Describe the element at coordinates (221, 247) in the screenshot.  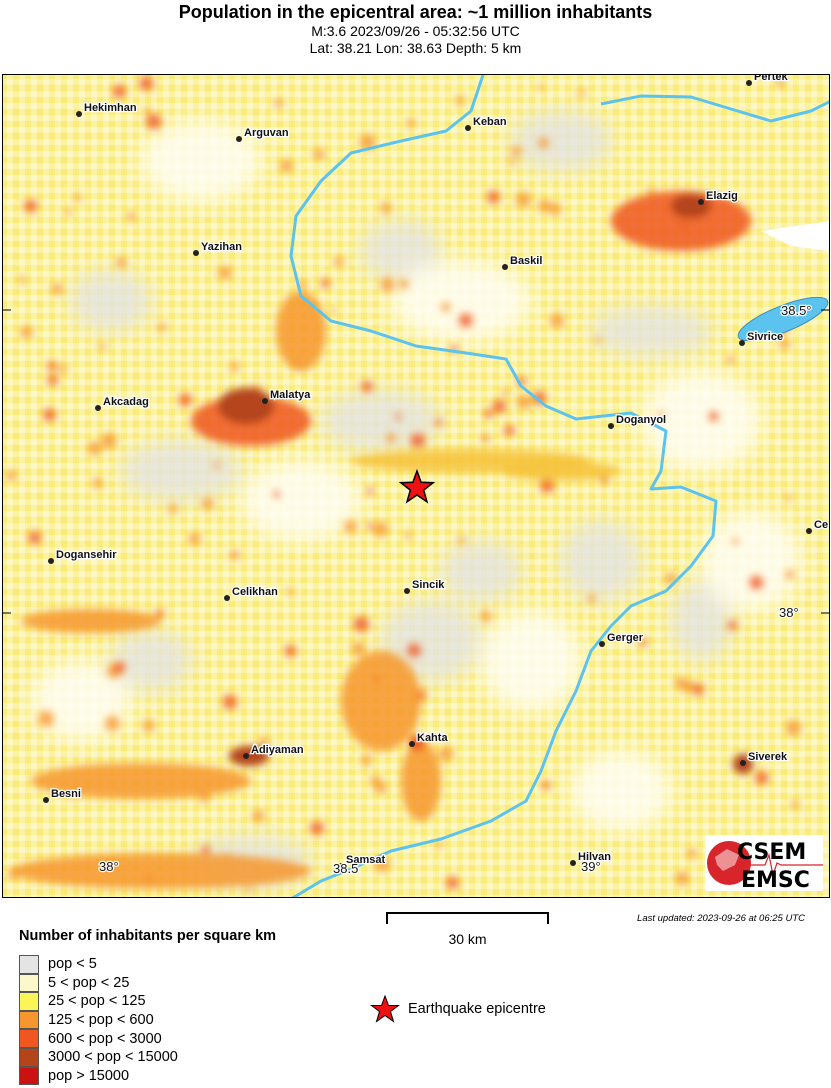
I see `city-label: Yazihan` at that location.